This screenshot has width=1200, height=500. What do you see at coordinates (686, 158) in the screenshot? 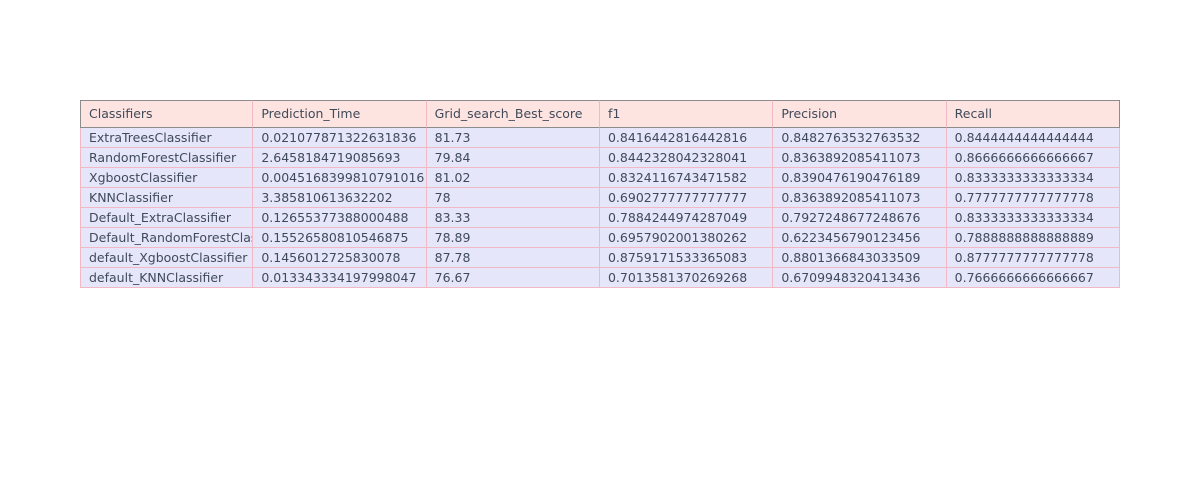
I see `table-cell: 0.8442328042328041` at bounding box center [686, 158].